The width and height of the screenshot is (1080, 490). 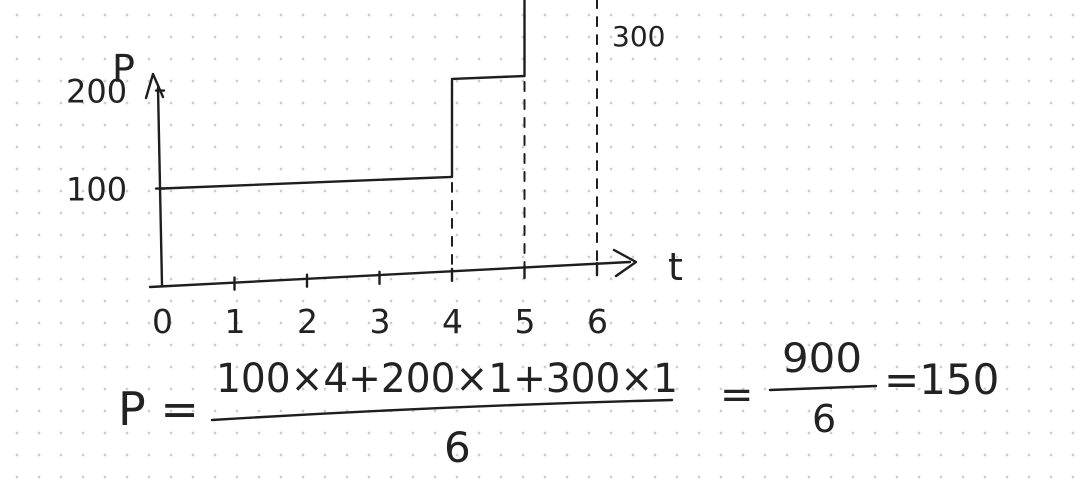 I want to click on x-tick-label-4: 4, so click(x=452, y=321).